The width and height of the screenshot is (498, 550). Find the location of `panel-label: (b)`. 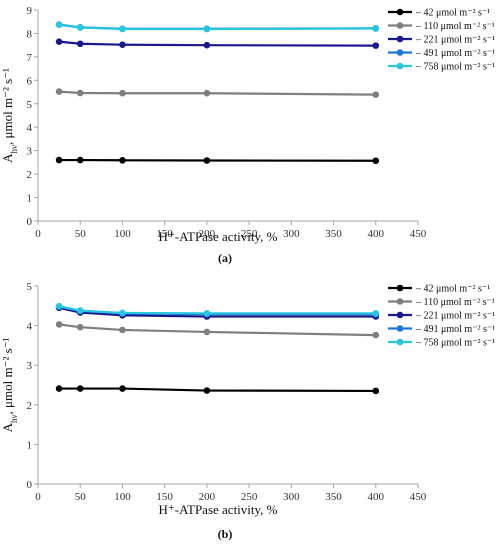

panel-label: (b) is located at coordinates (225, 534).